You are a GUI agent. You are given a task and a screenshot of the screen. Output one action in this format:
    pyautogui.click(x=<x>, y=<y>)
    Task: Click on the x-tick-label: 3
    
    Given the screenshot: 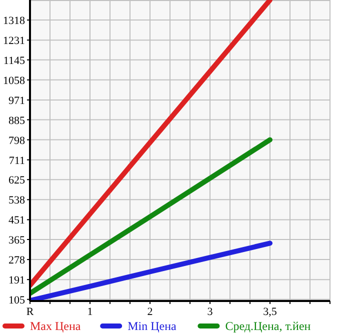 What is the action you would take?
    pyautogui.click(x=210, y=312)
    